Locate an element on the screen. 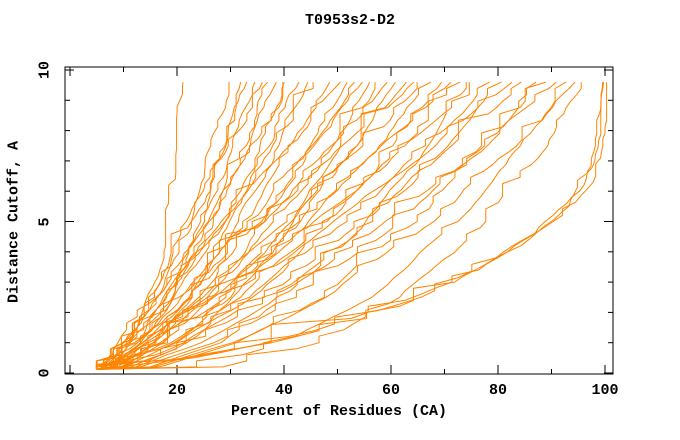 This screenshot has width=680, height=440. y-tick-label: 0 is located at coordinates (45, 373).